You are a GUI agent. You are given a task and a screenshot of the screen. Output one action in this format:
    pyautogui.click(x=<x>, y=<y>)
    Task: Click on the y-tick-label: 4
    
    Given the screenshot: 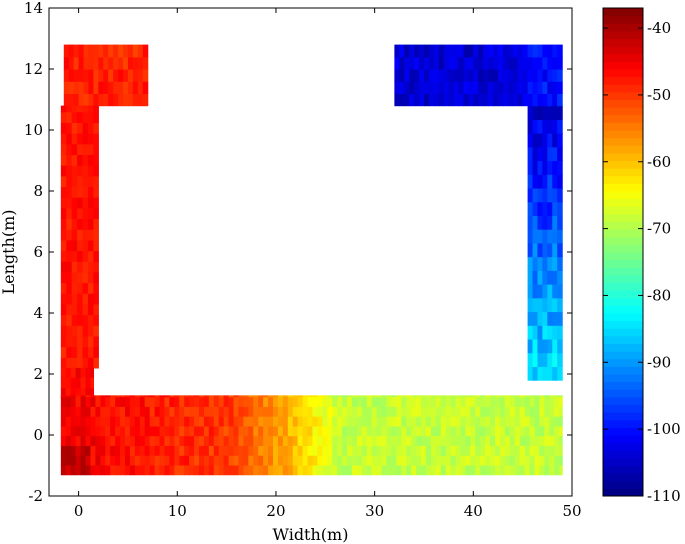 What is the action you would take?
    pyautogui.click(x=38, y=313)
    